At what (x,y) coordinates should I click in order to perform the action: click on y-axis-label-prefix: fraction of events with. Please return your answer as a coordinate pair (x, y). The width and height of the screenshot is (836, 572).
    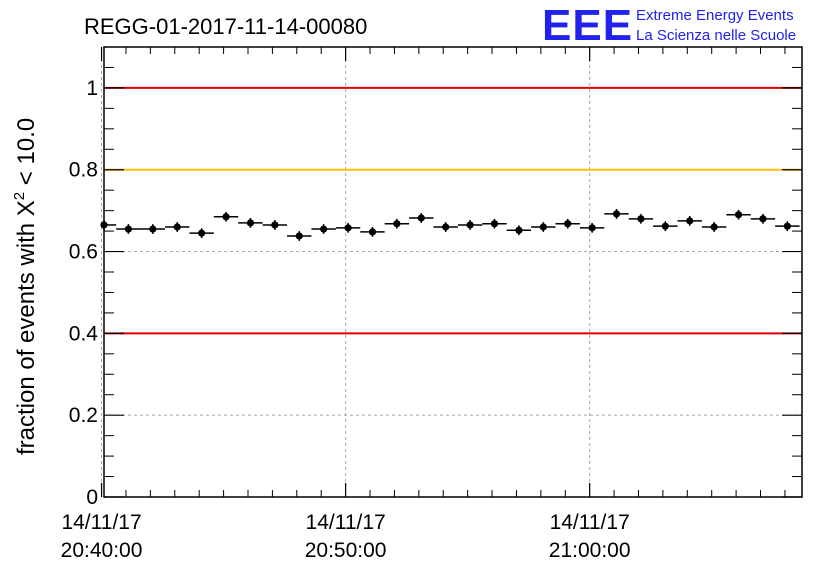
    Looking at the image, I should click on (26, 335).